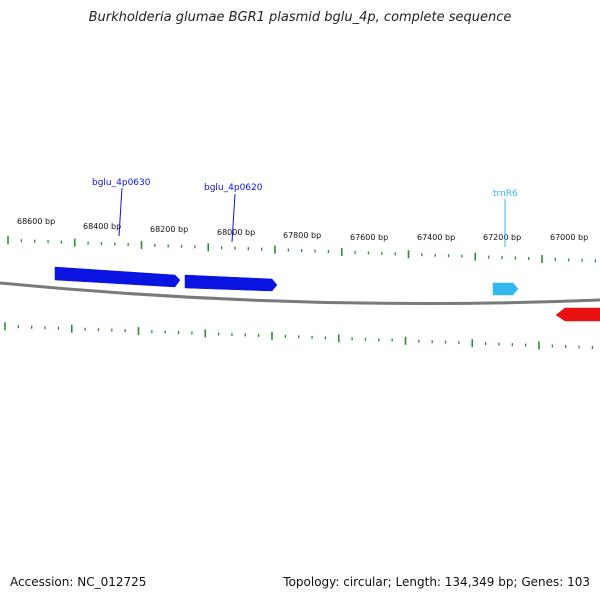 The image size is (600, 600). I want to click on tick-label: 68000 bp, so click(236, 232).